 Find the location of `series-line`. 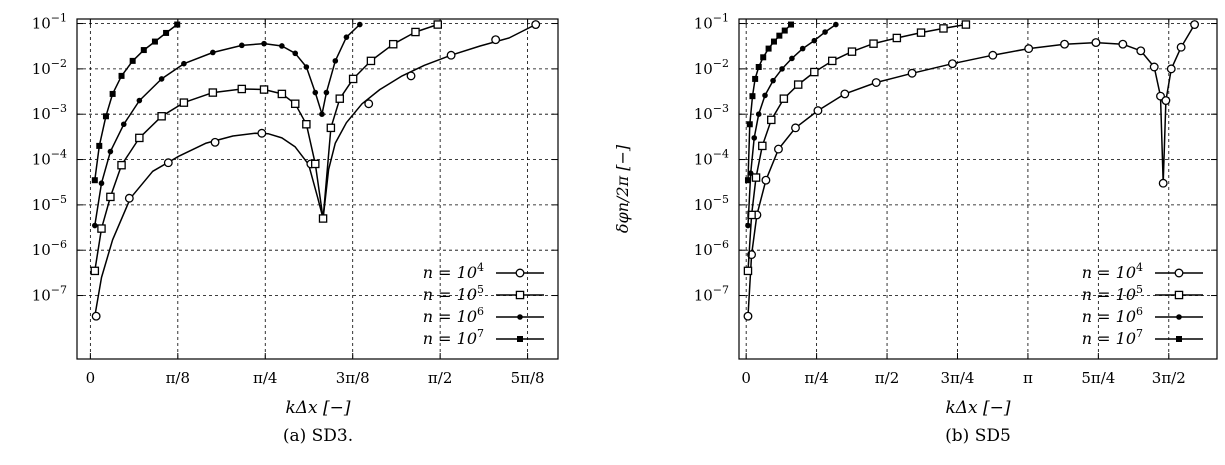

series-line is located at coordinates (136, 102).